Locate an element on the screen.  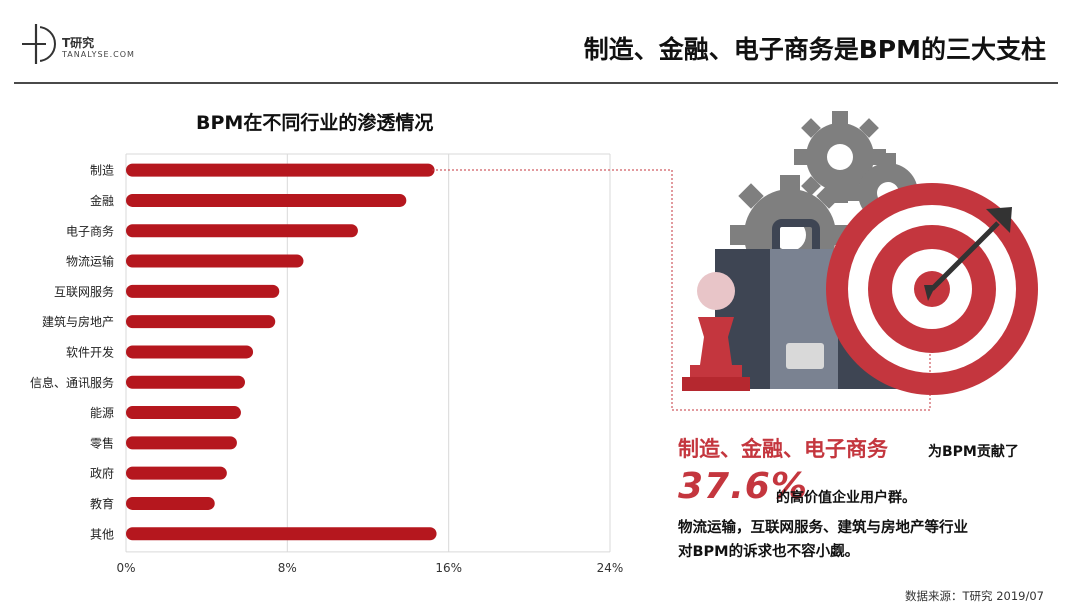
category-label: 建筑与房地产 is located at coordinates (78, 321).